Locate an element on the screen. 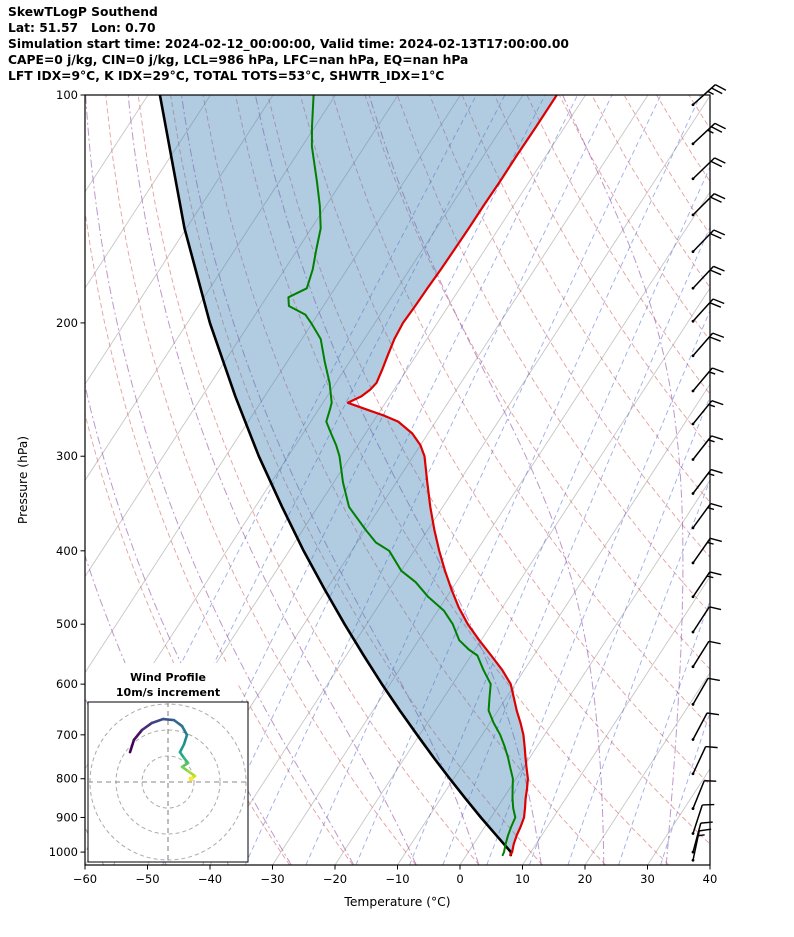 The height and width of the screenshot is (937, 794). x-axis-label: Temperature (°C) is located at coordinates (396, 902).